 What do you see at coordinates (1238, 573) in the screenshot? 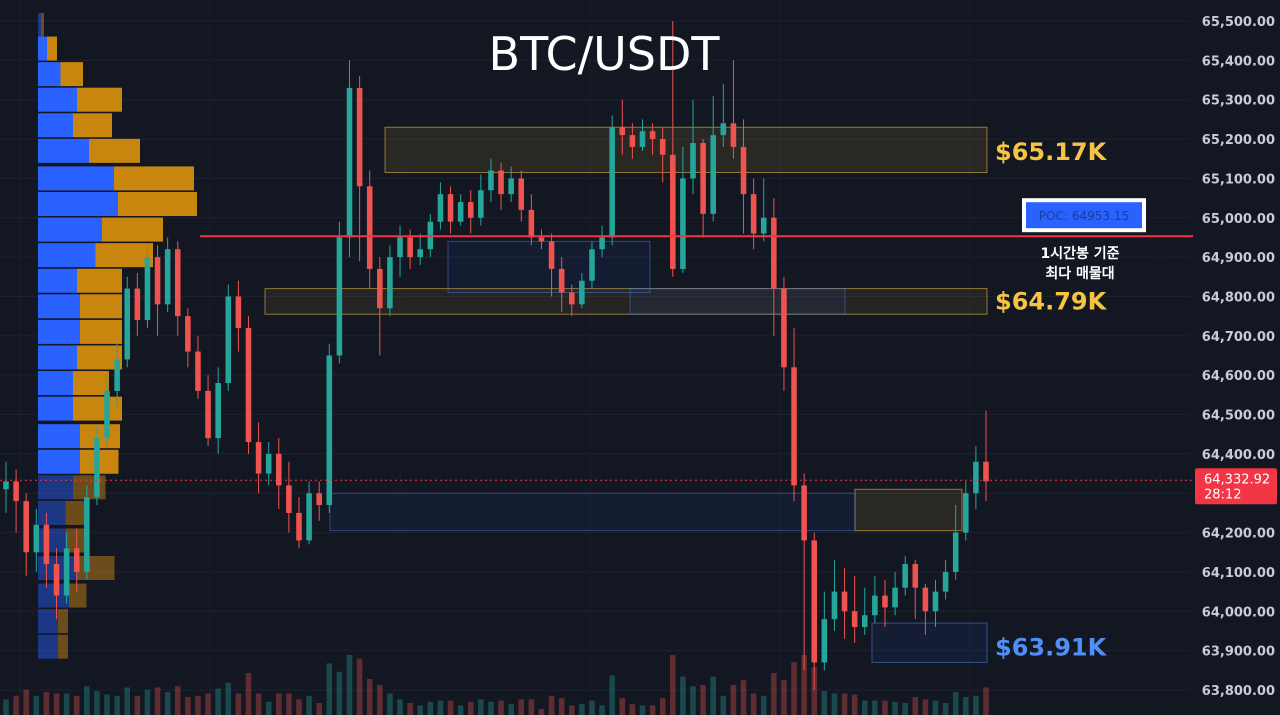
I see `price-tick-label: 64,100.00` at bounding box center [1238, 573].